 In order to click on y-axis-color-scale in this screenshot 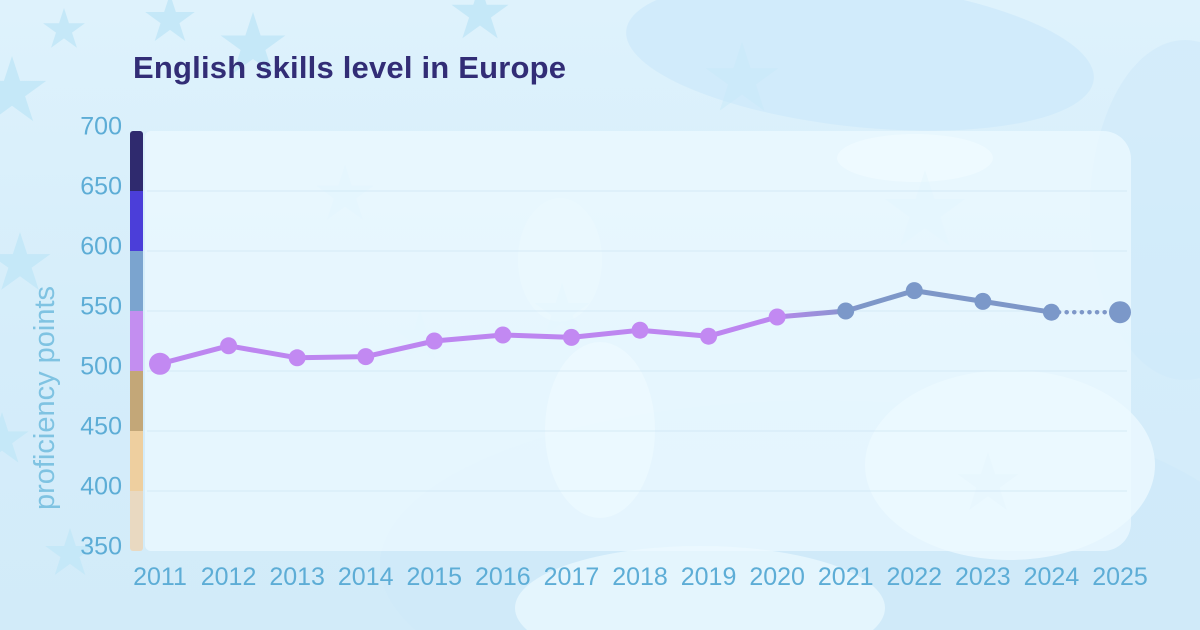, I will do `click(136, 341)`.